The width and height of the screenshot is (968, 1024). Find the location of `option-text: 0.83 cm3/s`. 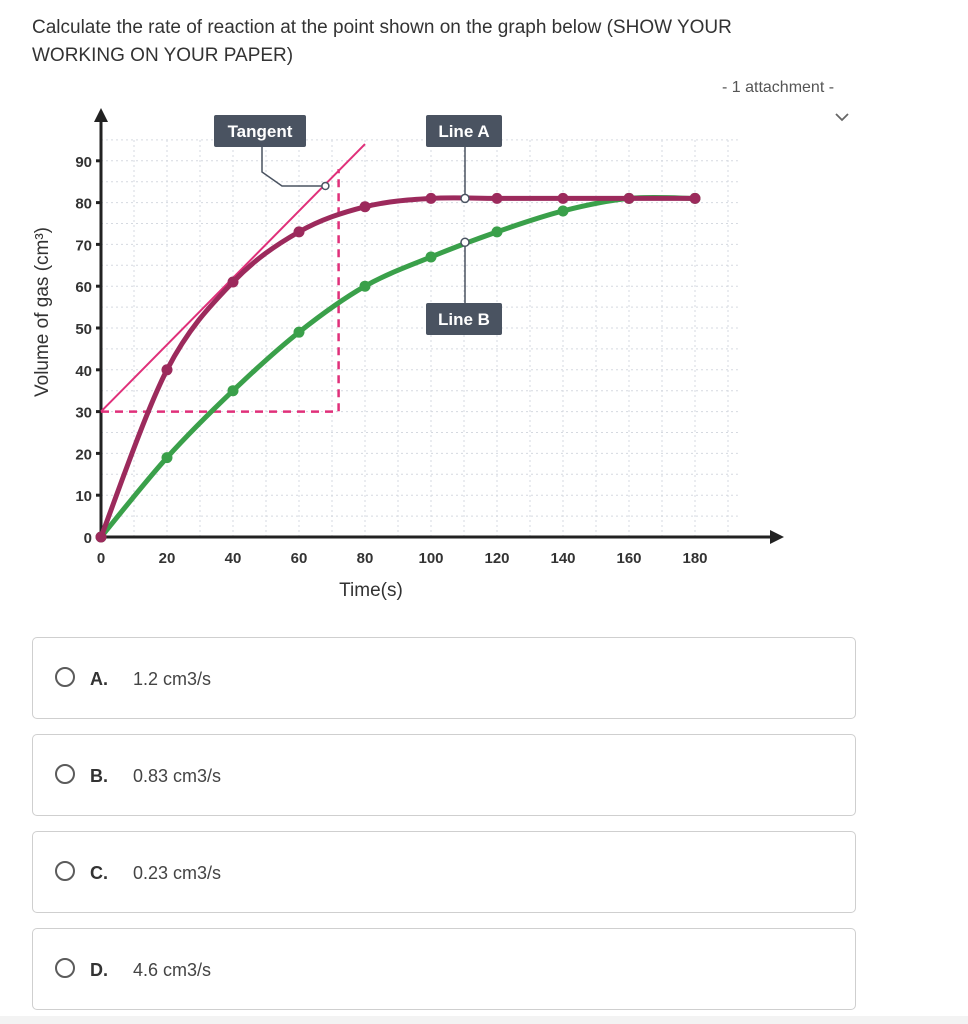

option-text: 0.83 cm3/s is located at coordinates (177, 776).